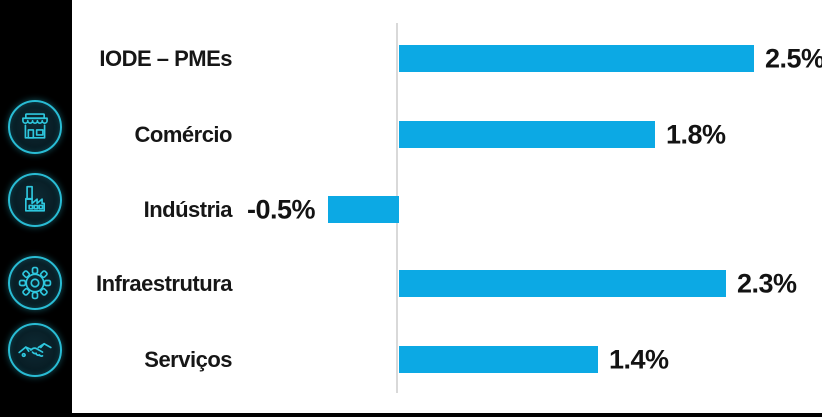 This screenshot has height=419, width=822. I want to click on category-label: Comércio, so click(183, 134).